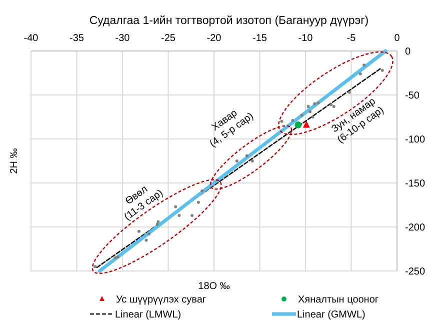 This screenshot has width=442, height=321. Describe the element at coordinates (306, 38) in the screenshot. I see `x-tick-label: -10` at that location.